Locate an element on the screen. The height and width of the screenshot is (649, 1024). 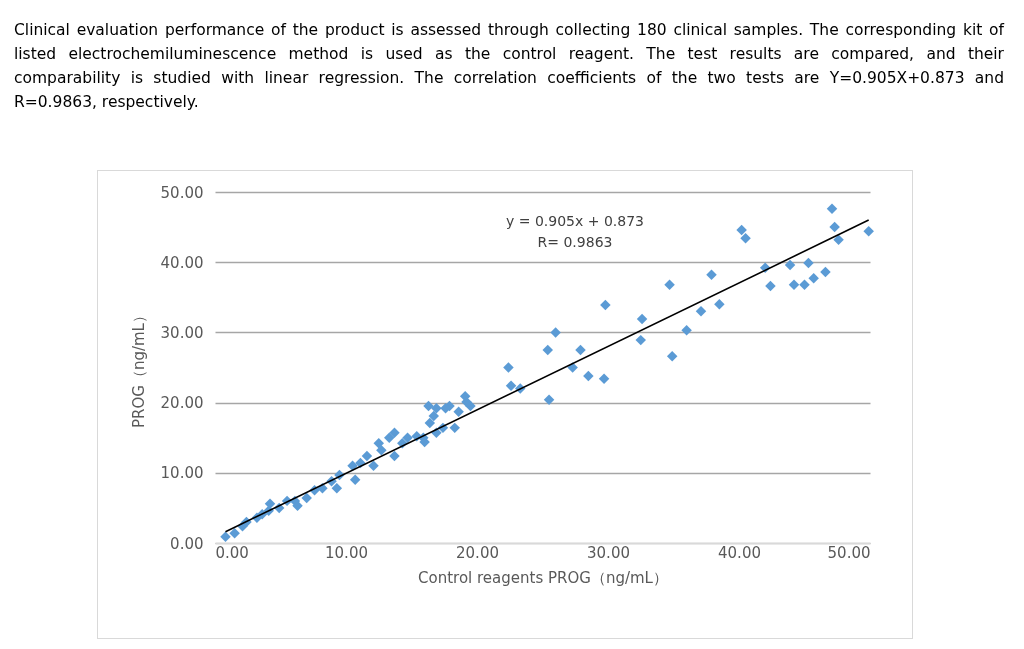
x-tick-label: 40.00 is located at coordinates (739, 552).